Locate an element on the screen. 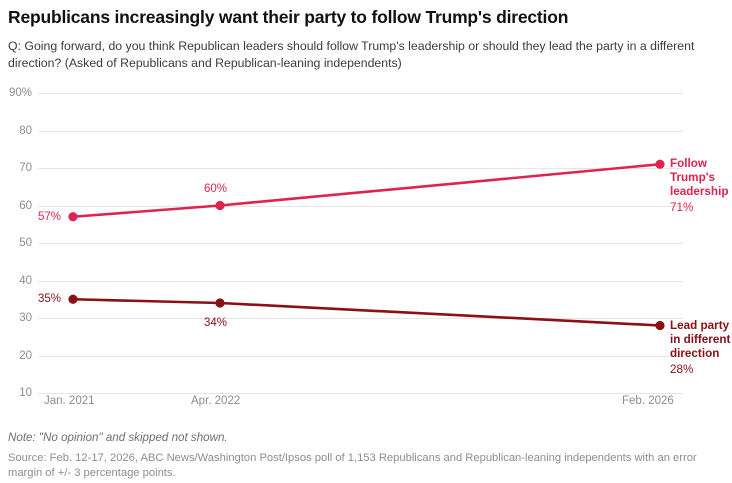 This screenshot has height=483, width=732. series-1-legend-label: Follow Trump's leadership 71% is located at coordinates (701, 186).